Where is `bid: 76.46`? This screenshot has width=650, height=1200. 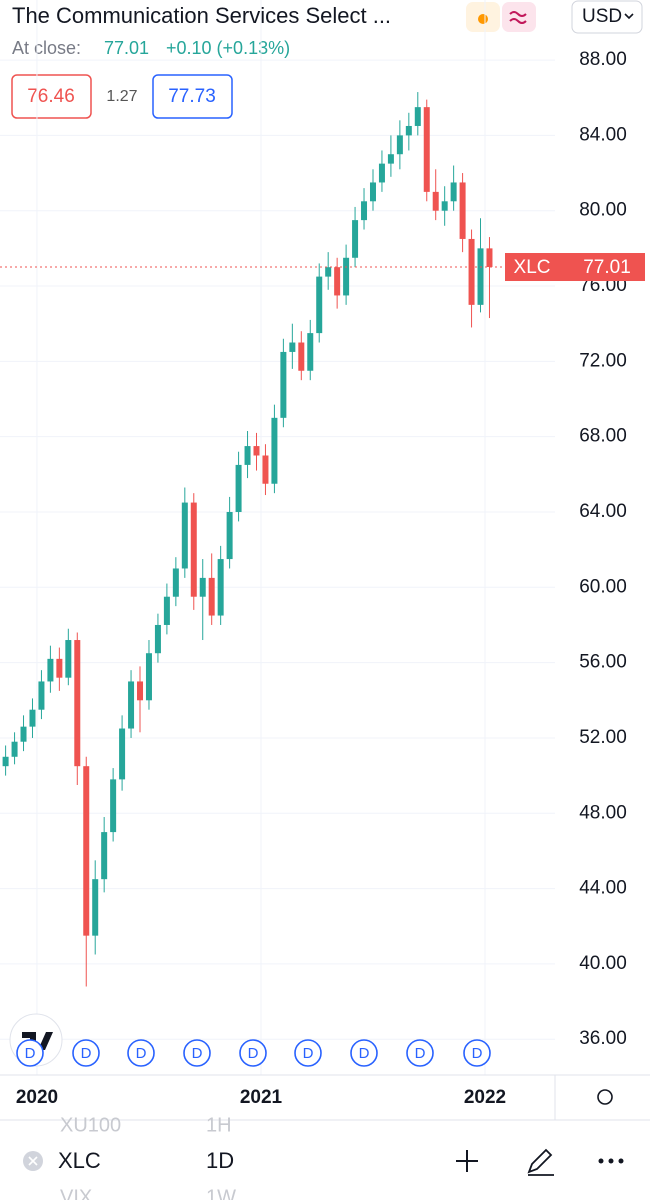
bid: 76.46 is located at coordinates (51, 96).